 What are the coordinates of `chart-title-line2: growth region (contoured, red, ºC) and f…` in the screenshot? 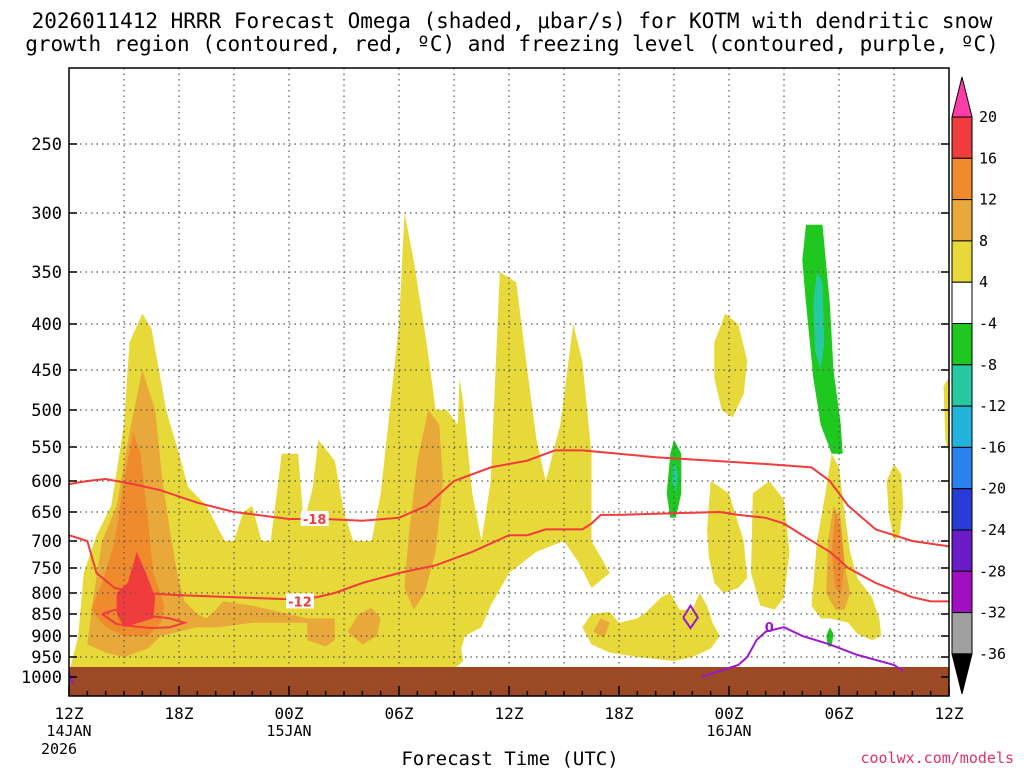 It's located at (512, 44).